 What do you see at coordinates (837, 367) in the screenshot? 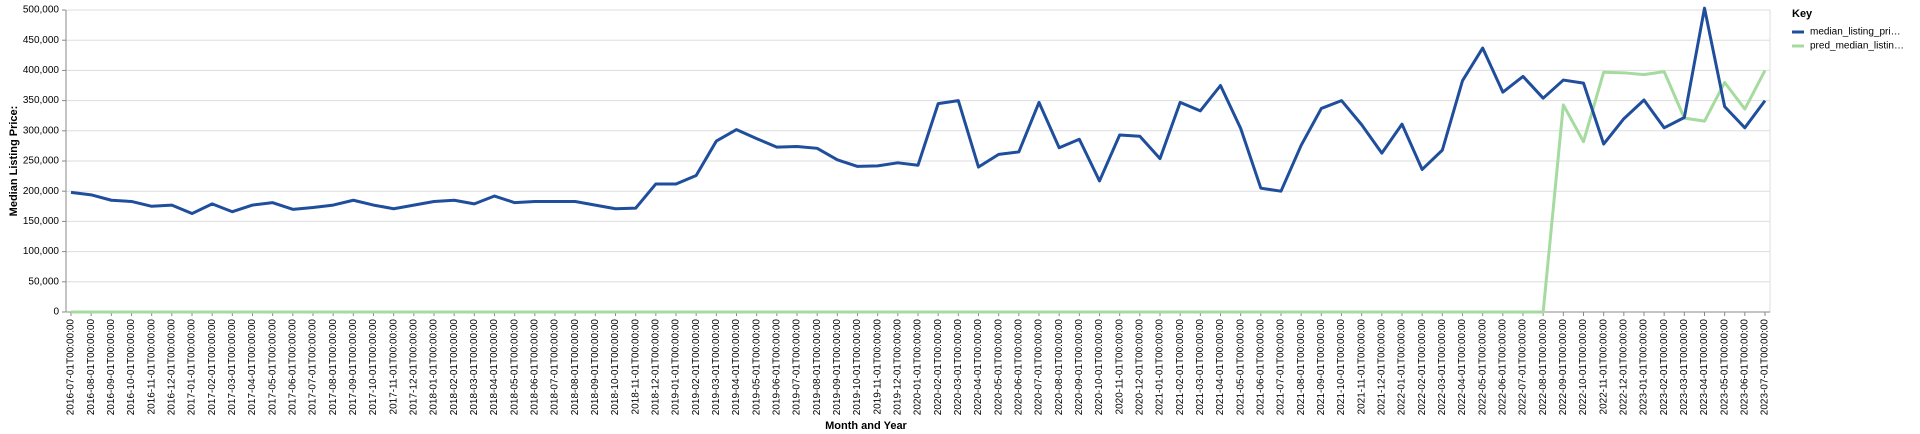
I see `x-tick-label: 2019-09-01T00:00:00` at bounding box center [837, 367].